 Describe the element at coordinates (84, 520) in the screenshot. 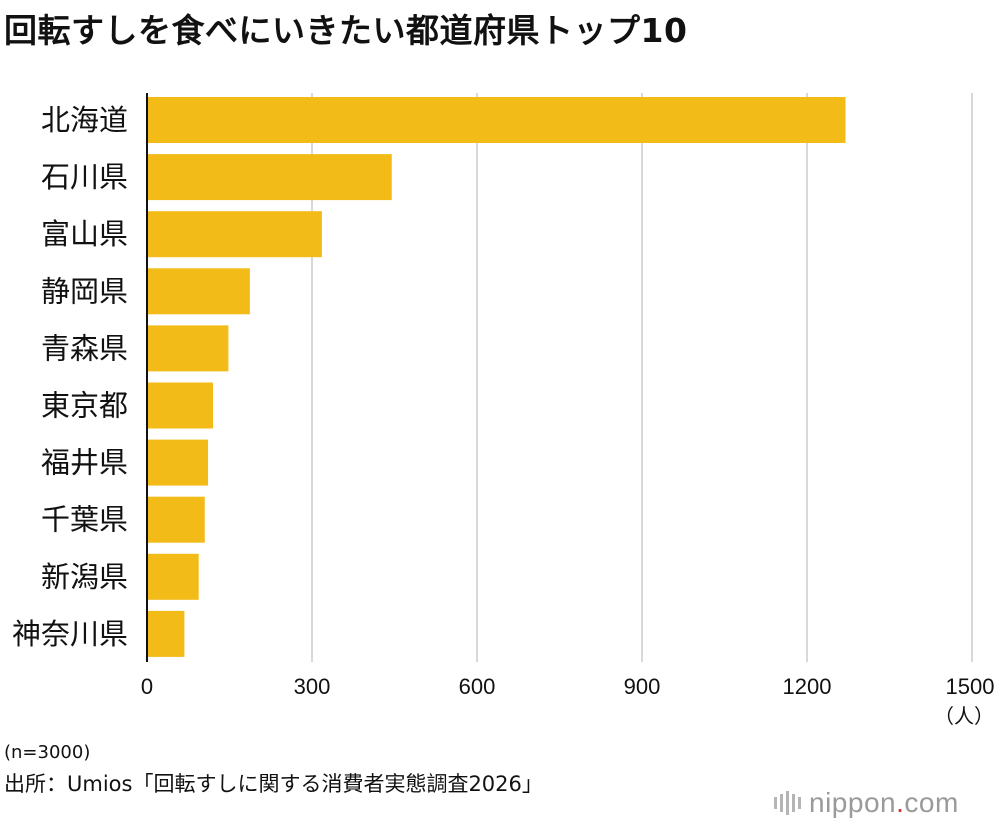

I see `category-label-7: 千葉県` at that location.